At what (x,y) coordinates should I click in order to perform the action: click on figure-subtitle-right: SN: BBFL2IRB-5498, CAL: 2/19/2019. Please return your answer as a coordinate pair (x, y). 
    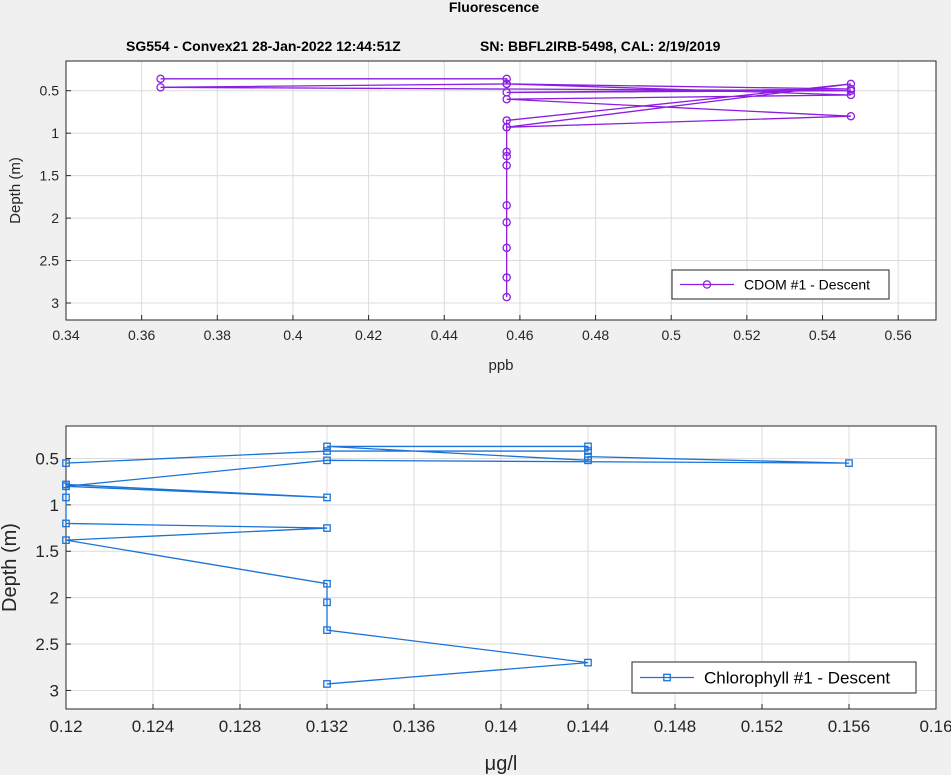
    Looking at the image, I should click on (600, 46).